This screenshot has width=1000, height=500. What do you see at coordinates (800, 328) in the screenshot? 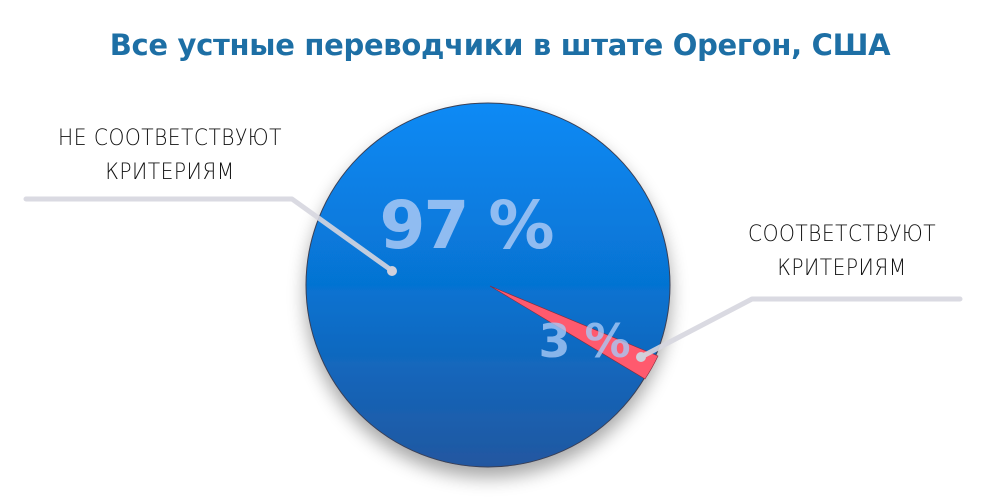
I see `leader-line-right` at bounding box center [800, 328].